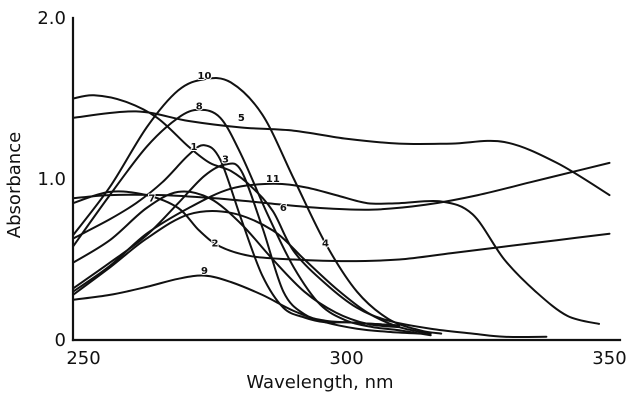  What do you see at coordinates (51, 179) in the screenshot?
I see `y-tick-label: 1.0` at bounding box center [51, 179].